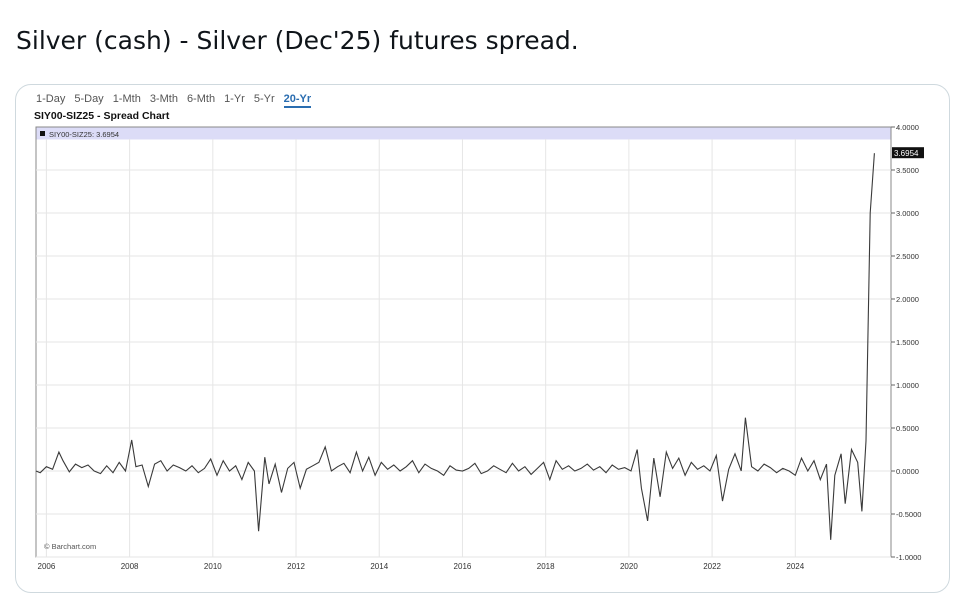 Image resolution: width=964 pixels, height=613 pixels. I want to click on last-value-label: 3.6954, so click(906, 153).